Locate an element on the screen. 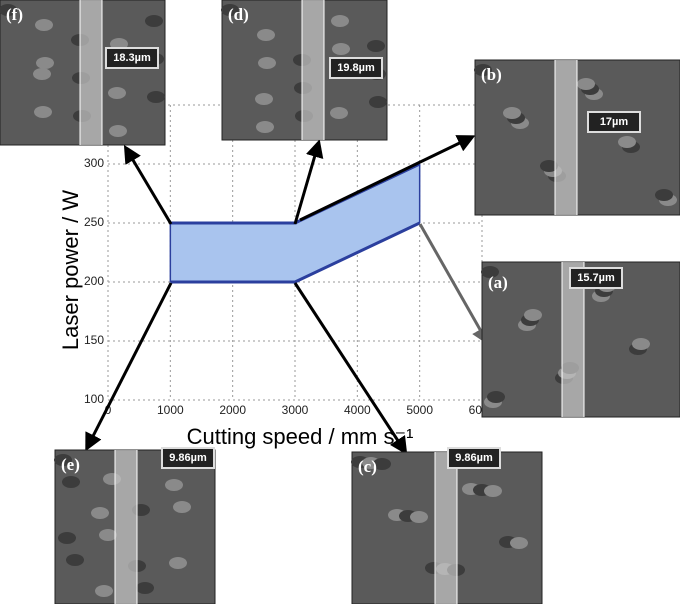 The image size is (680, 604). sem-inset: (a) 15.7µm is located at coordinates (580, 339).